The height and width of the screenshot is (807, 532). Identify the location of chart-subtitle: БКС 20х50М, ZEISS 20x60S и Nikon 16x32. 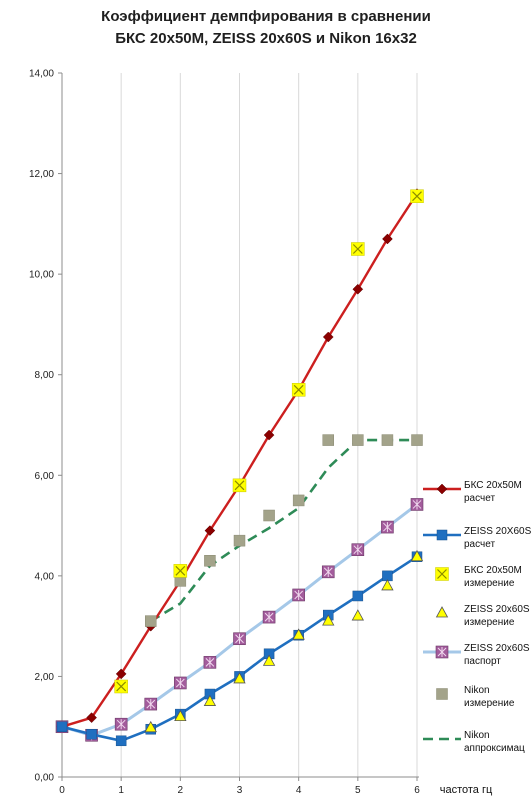
(266, 38).